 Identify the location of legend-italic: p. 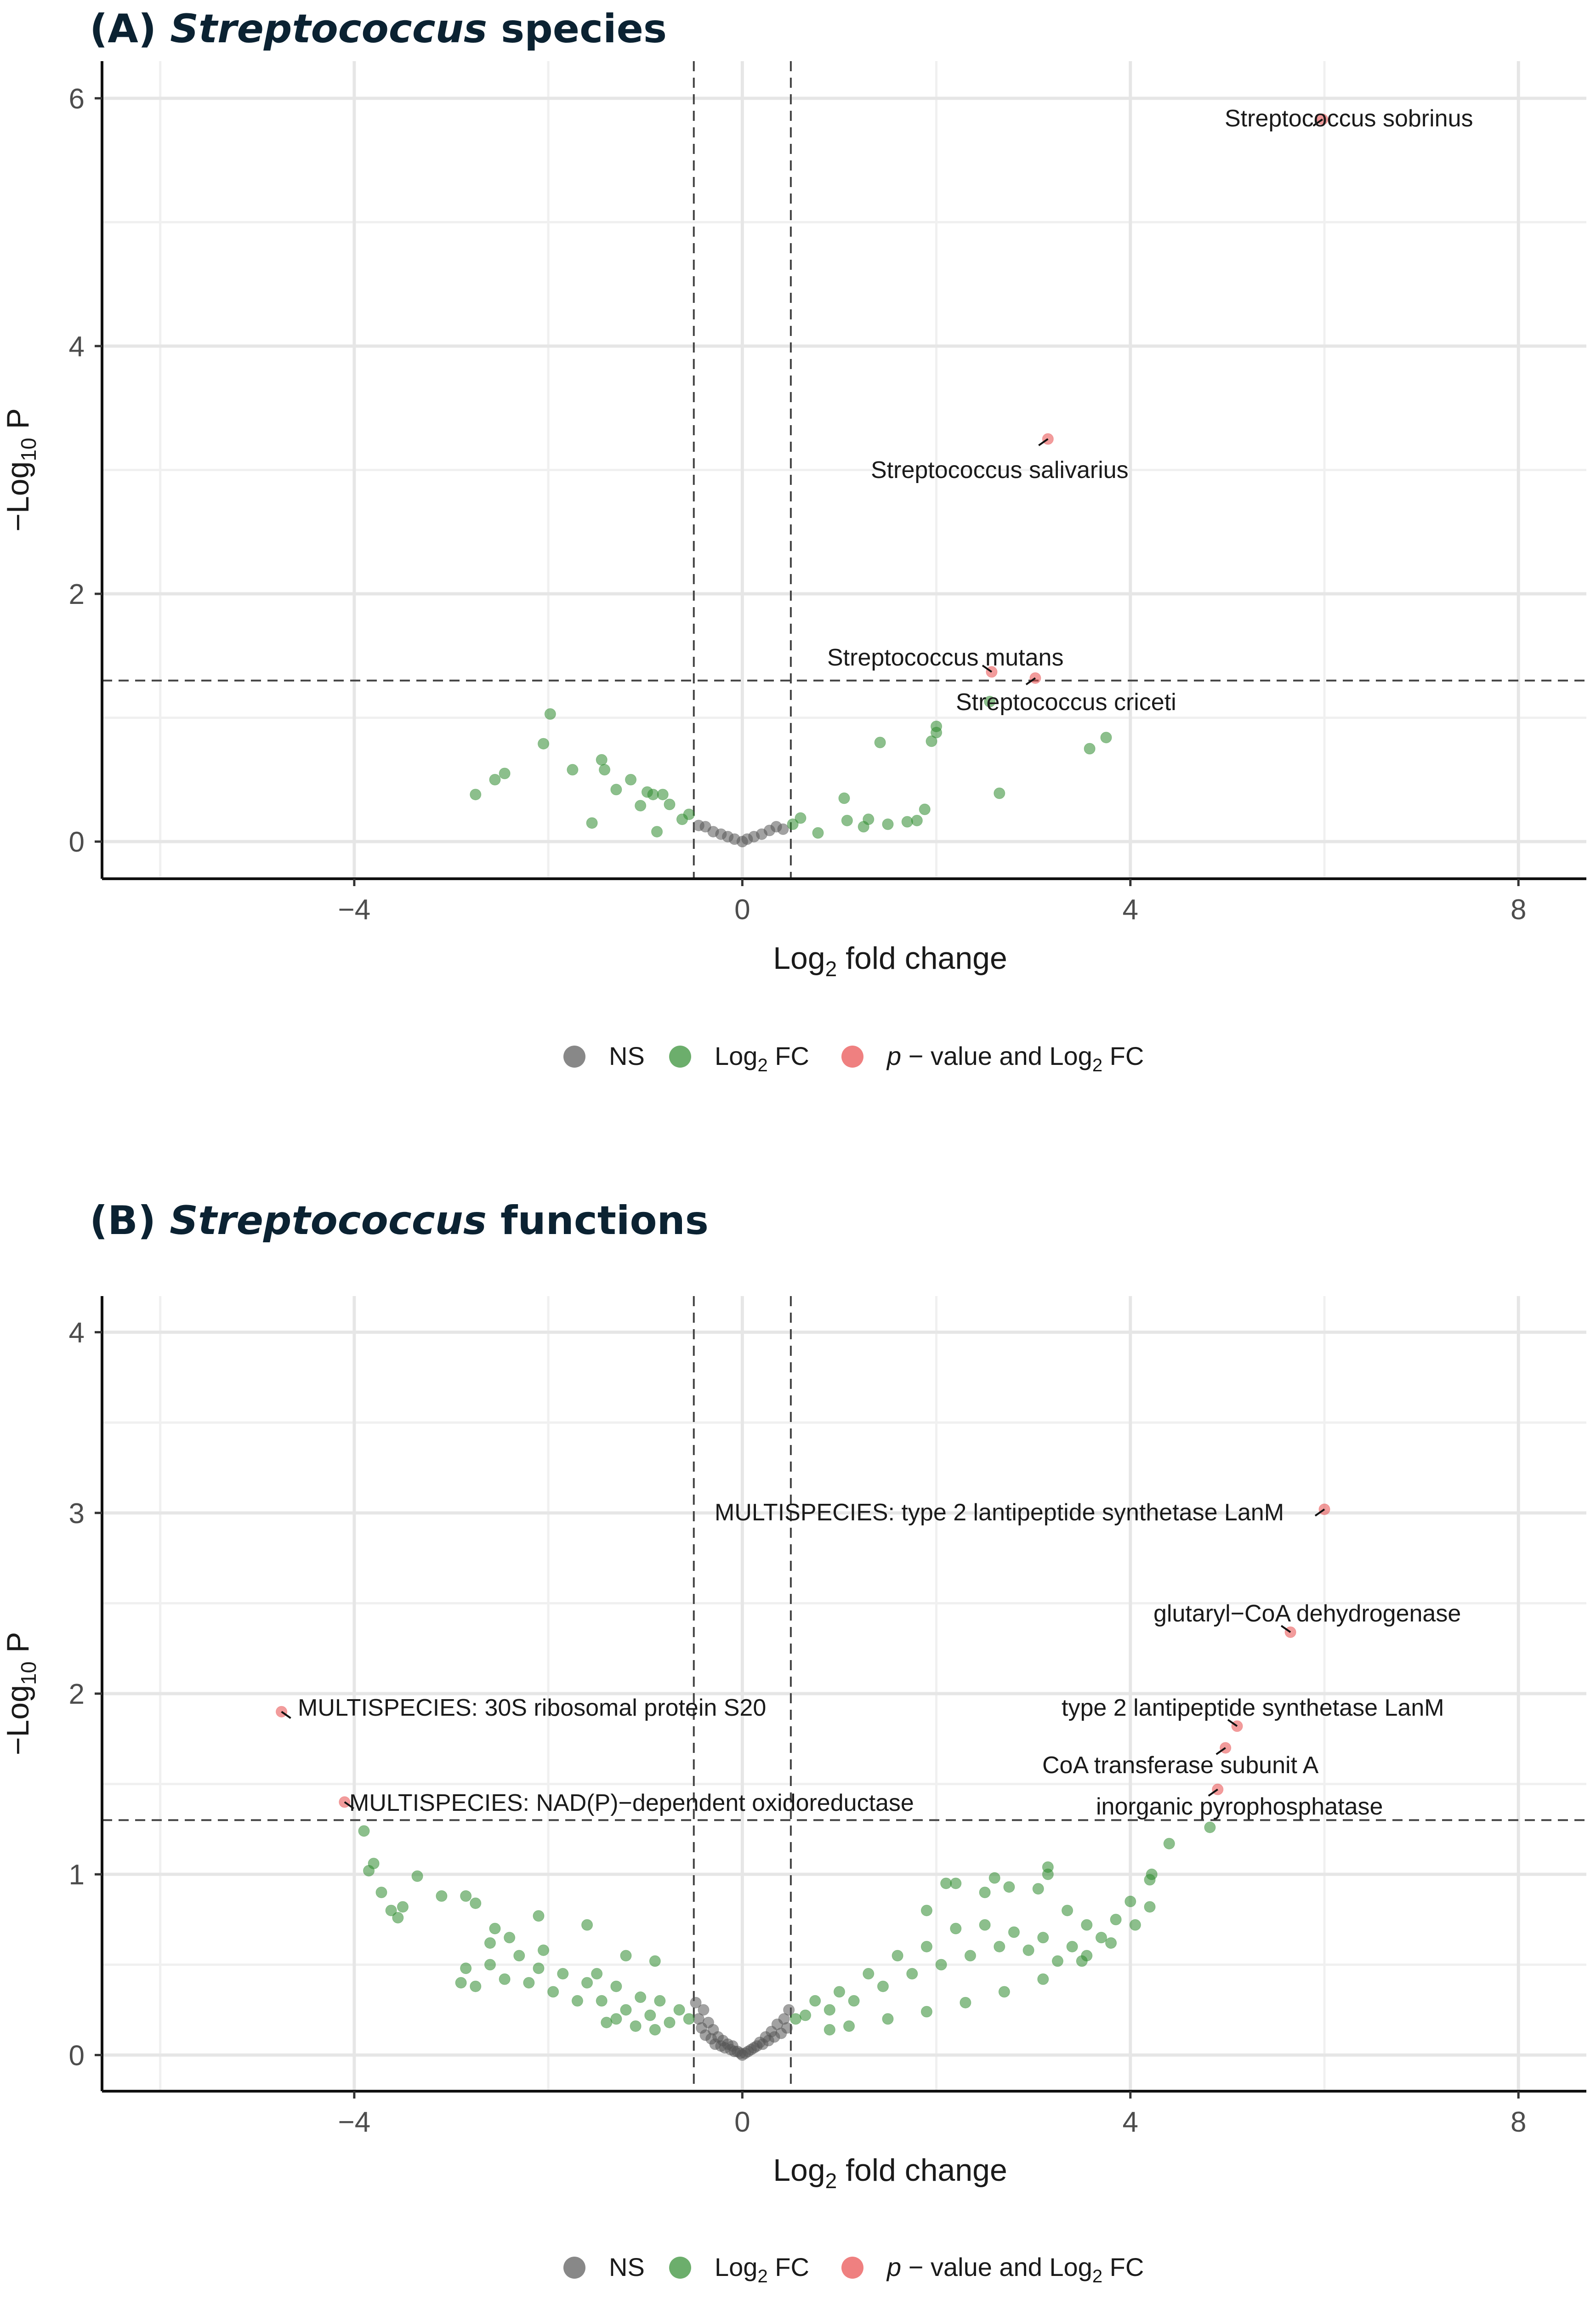
(893, 2266).